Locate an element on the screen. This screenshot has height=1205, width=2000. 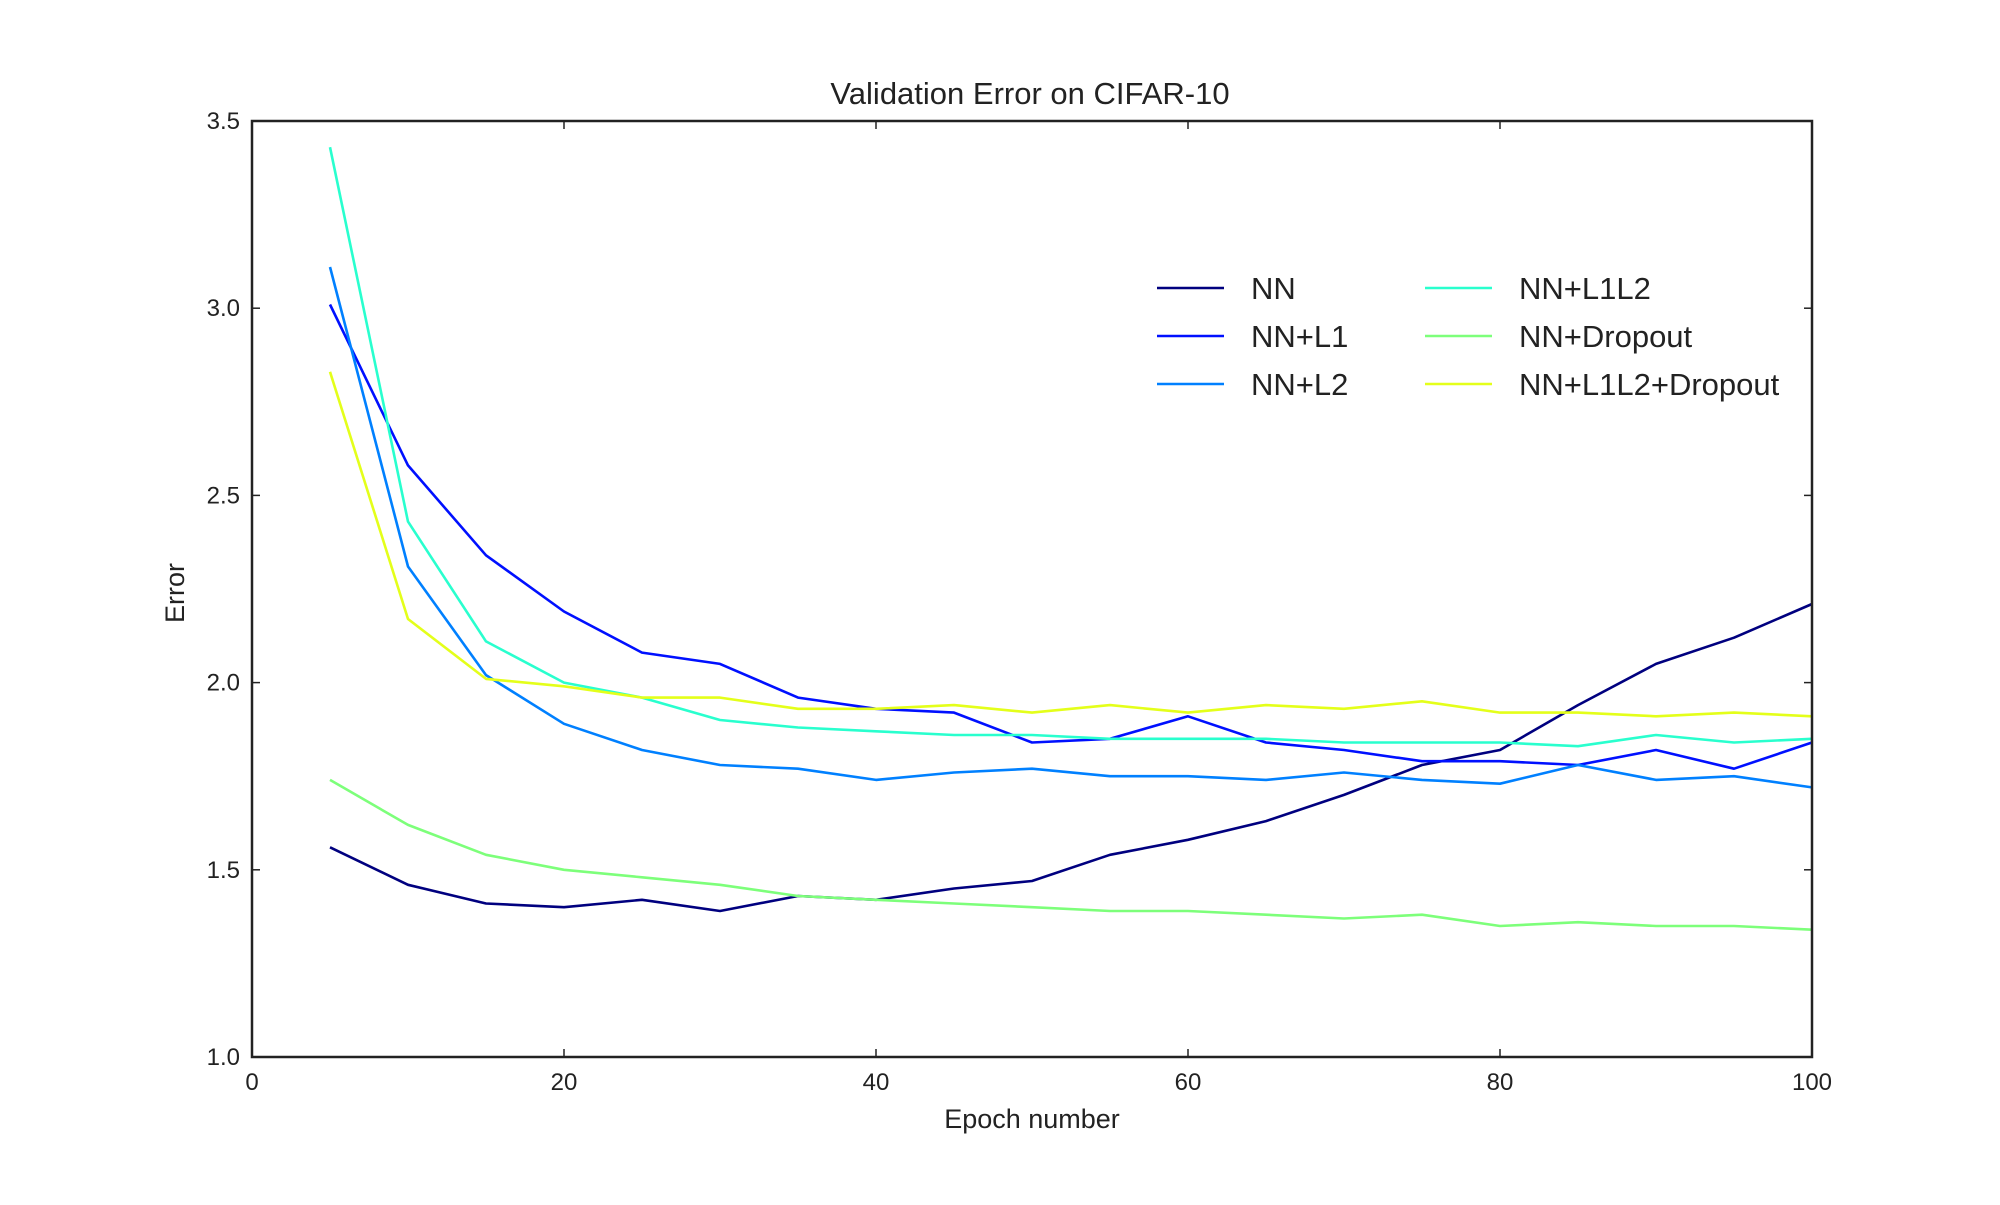
x-tick-label: 20 is located at coordinates (564, 1082).